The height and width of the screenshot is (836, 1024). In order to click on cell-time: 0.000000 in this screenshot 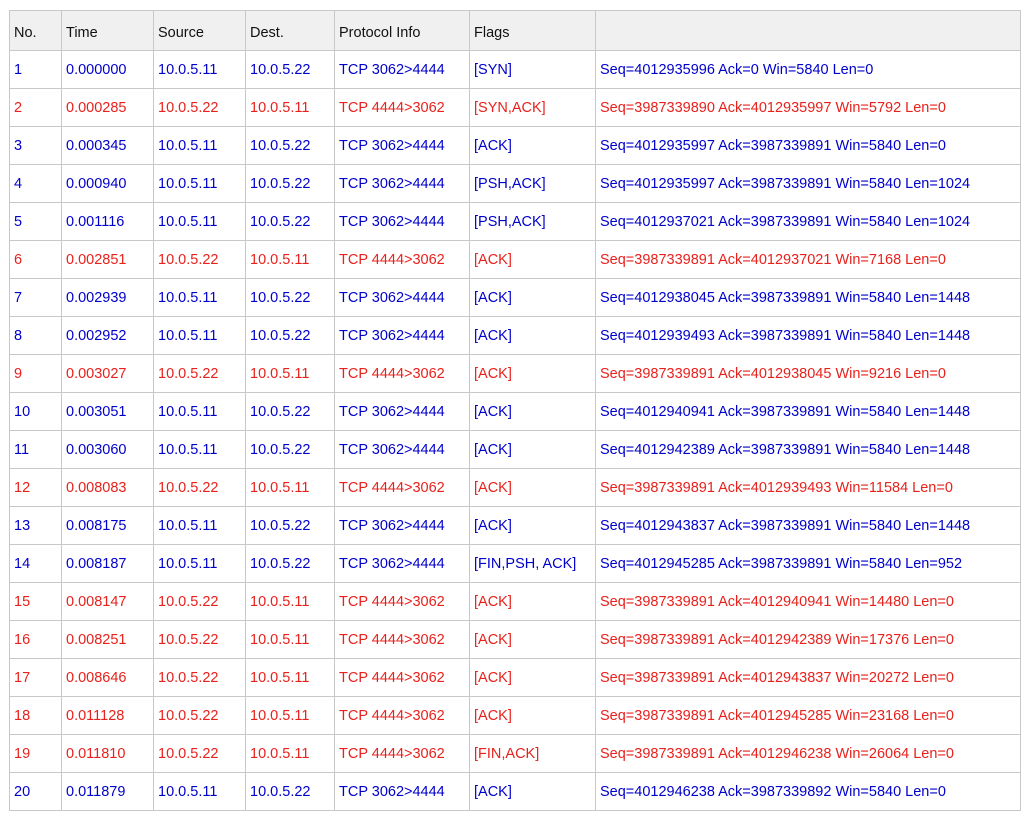, I will do `click(107, 69)`.